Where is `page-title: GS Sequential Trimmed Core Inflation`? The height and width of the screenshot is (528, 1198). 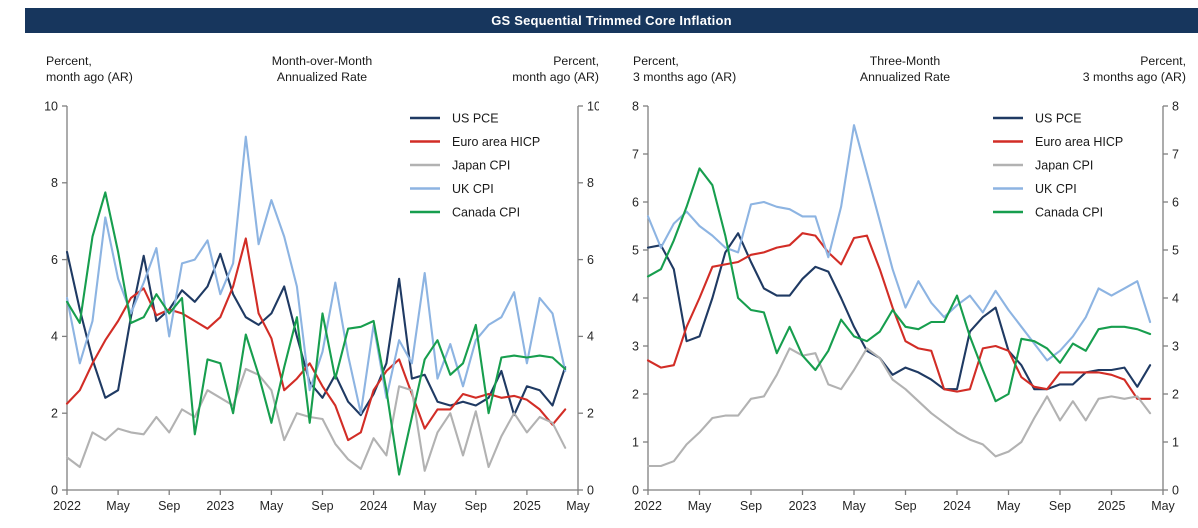 page-title: GS Sequential Trimmed Core Inflation is located at coordinates (611, 20).